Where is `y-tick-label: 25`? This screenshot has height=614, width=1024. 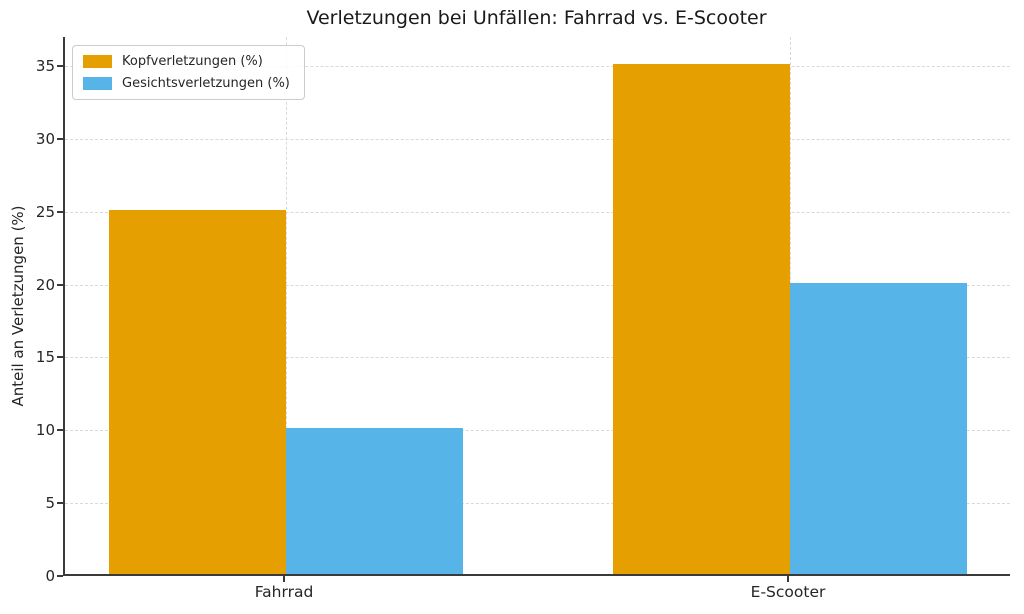 y-tick-label: 25 is located at coordinates (45, 211).